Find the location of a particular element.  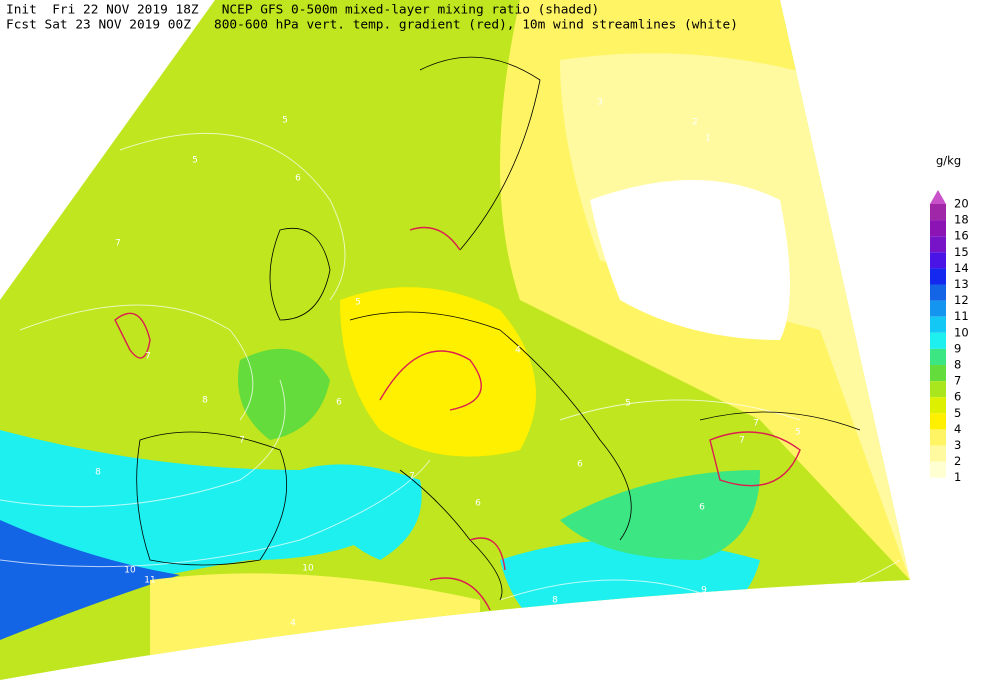

legend-label: 7 is located at coordinates (957, 381).